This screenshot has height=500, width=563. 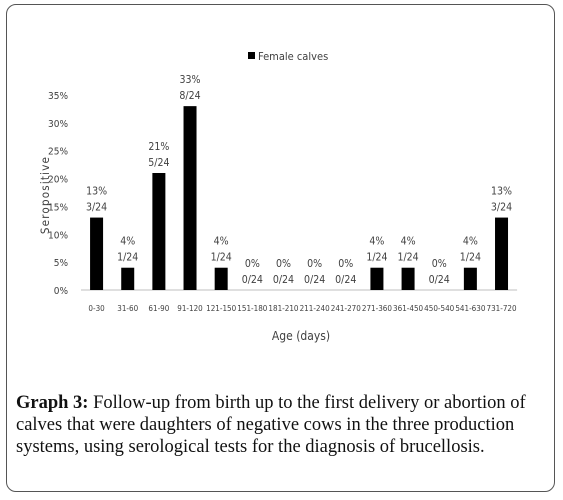 I want to click on x-tick-label: 241-270, so click(x=346, y=308).